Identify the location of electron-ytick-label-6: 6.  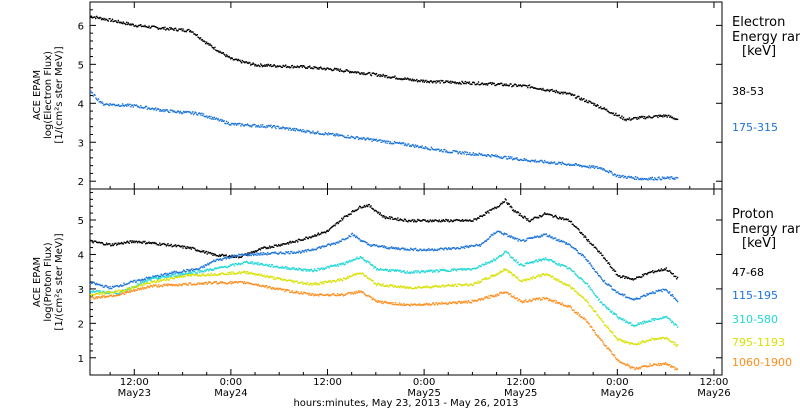
(81, 26).